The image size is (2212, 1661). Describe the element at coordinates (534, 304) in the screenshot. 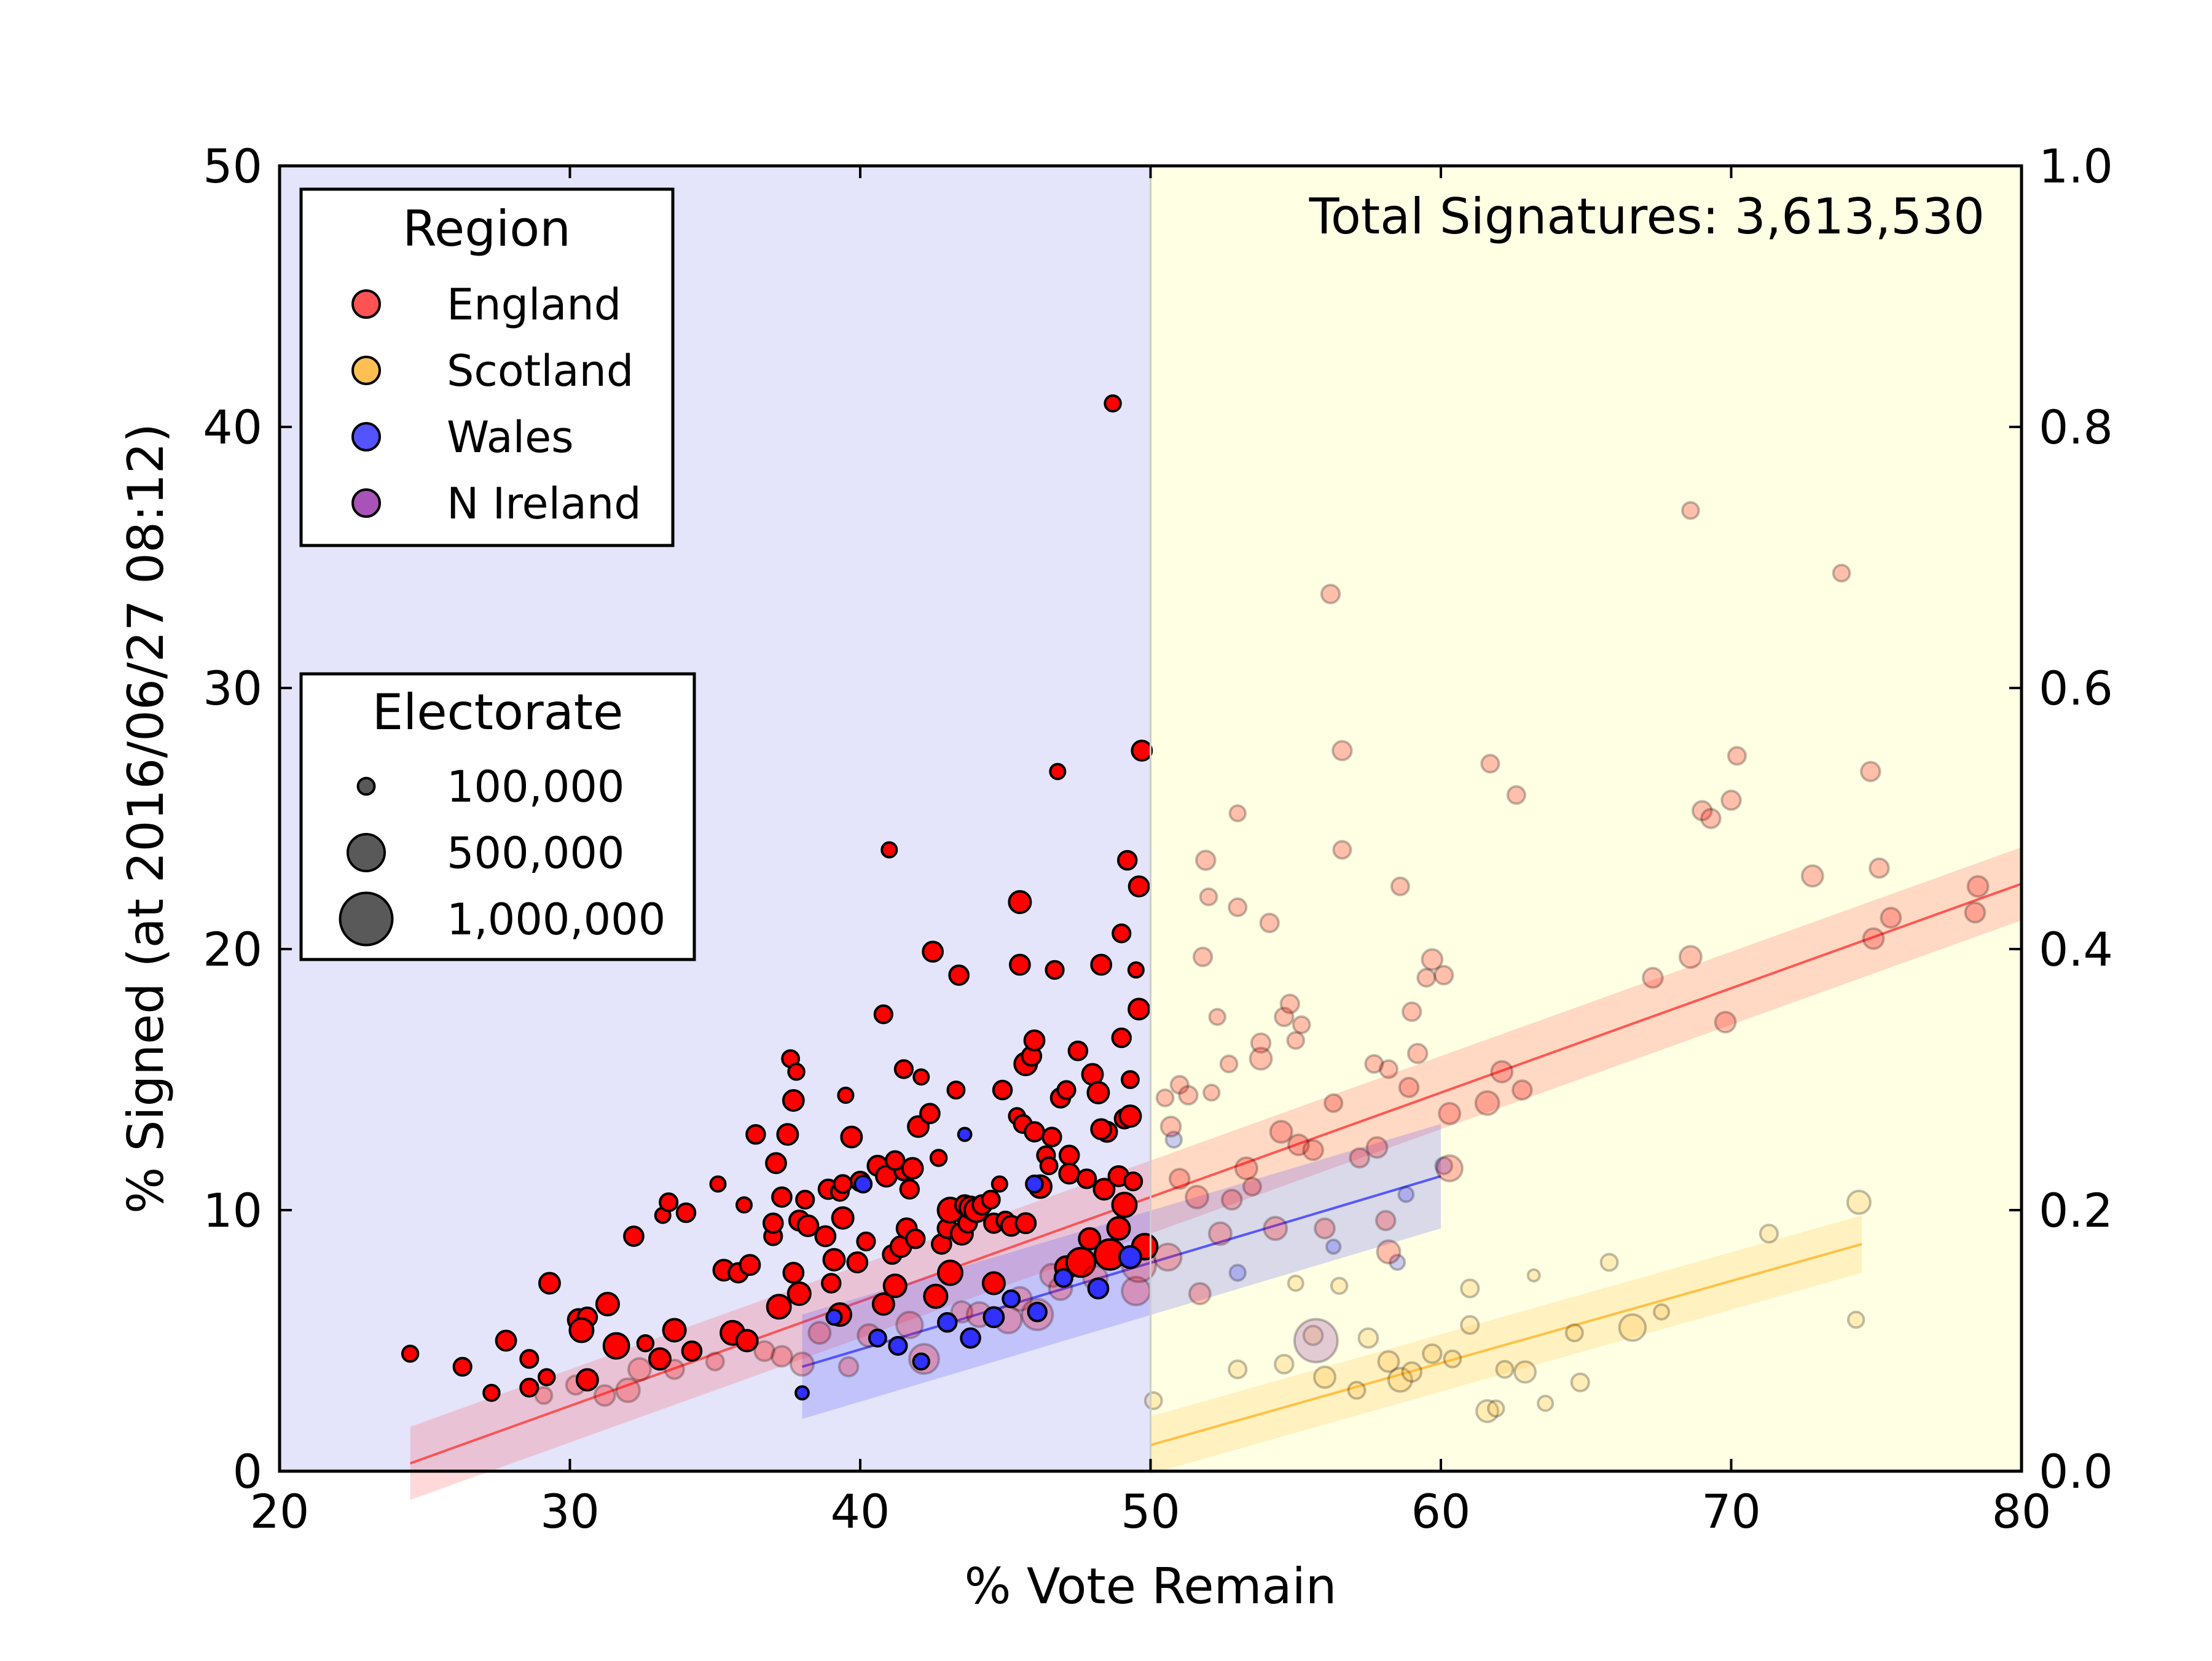

I see `legend-label-england: England` at that location.